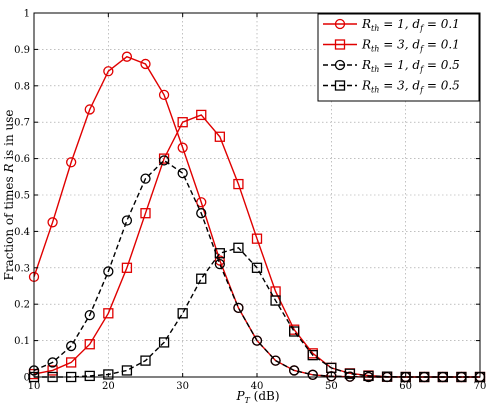 The width and height of the screenshot is (491, 409). Describe the element at coordinates (22, 341) in the screenshot. I see `y-tick-label: 0.1` at that location.